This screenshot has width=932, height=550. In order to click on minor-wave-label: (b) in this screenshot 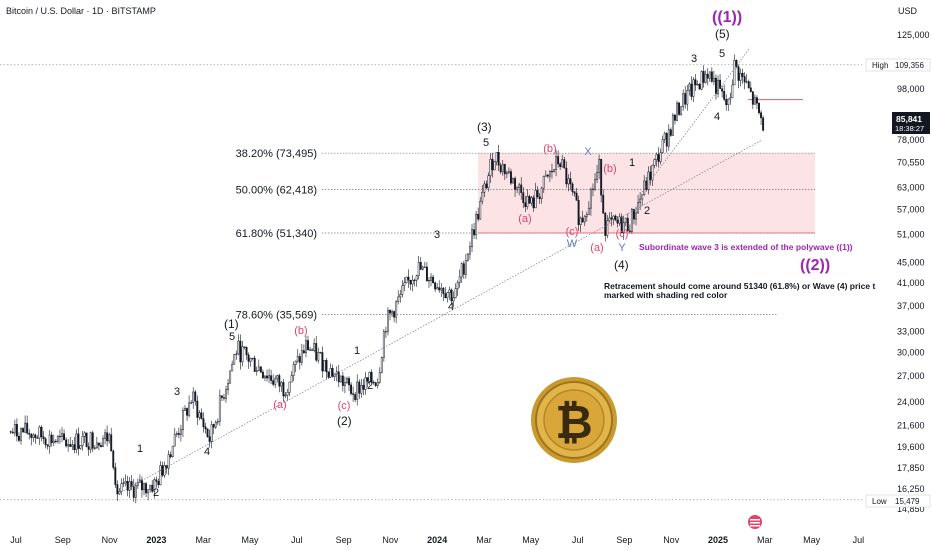, I will do `click(549, 149)`.